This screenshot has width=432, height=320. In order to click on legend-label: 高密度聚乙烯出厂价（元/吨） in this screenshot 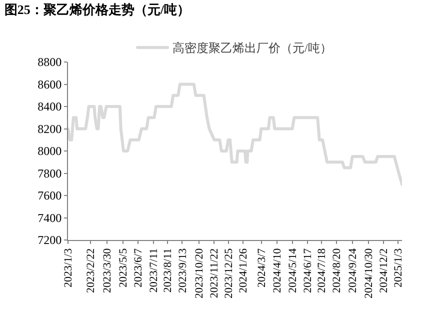, I will do `click(252, 48)`.